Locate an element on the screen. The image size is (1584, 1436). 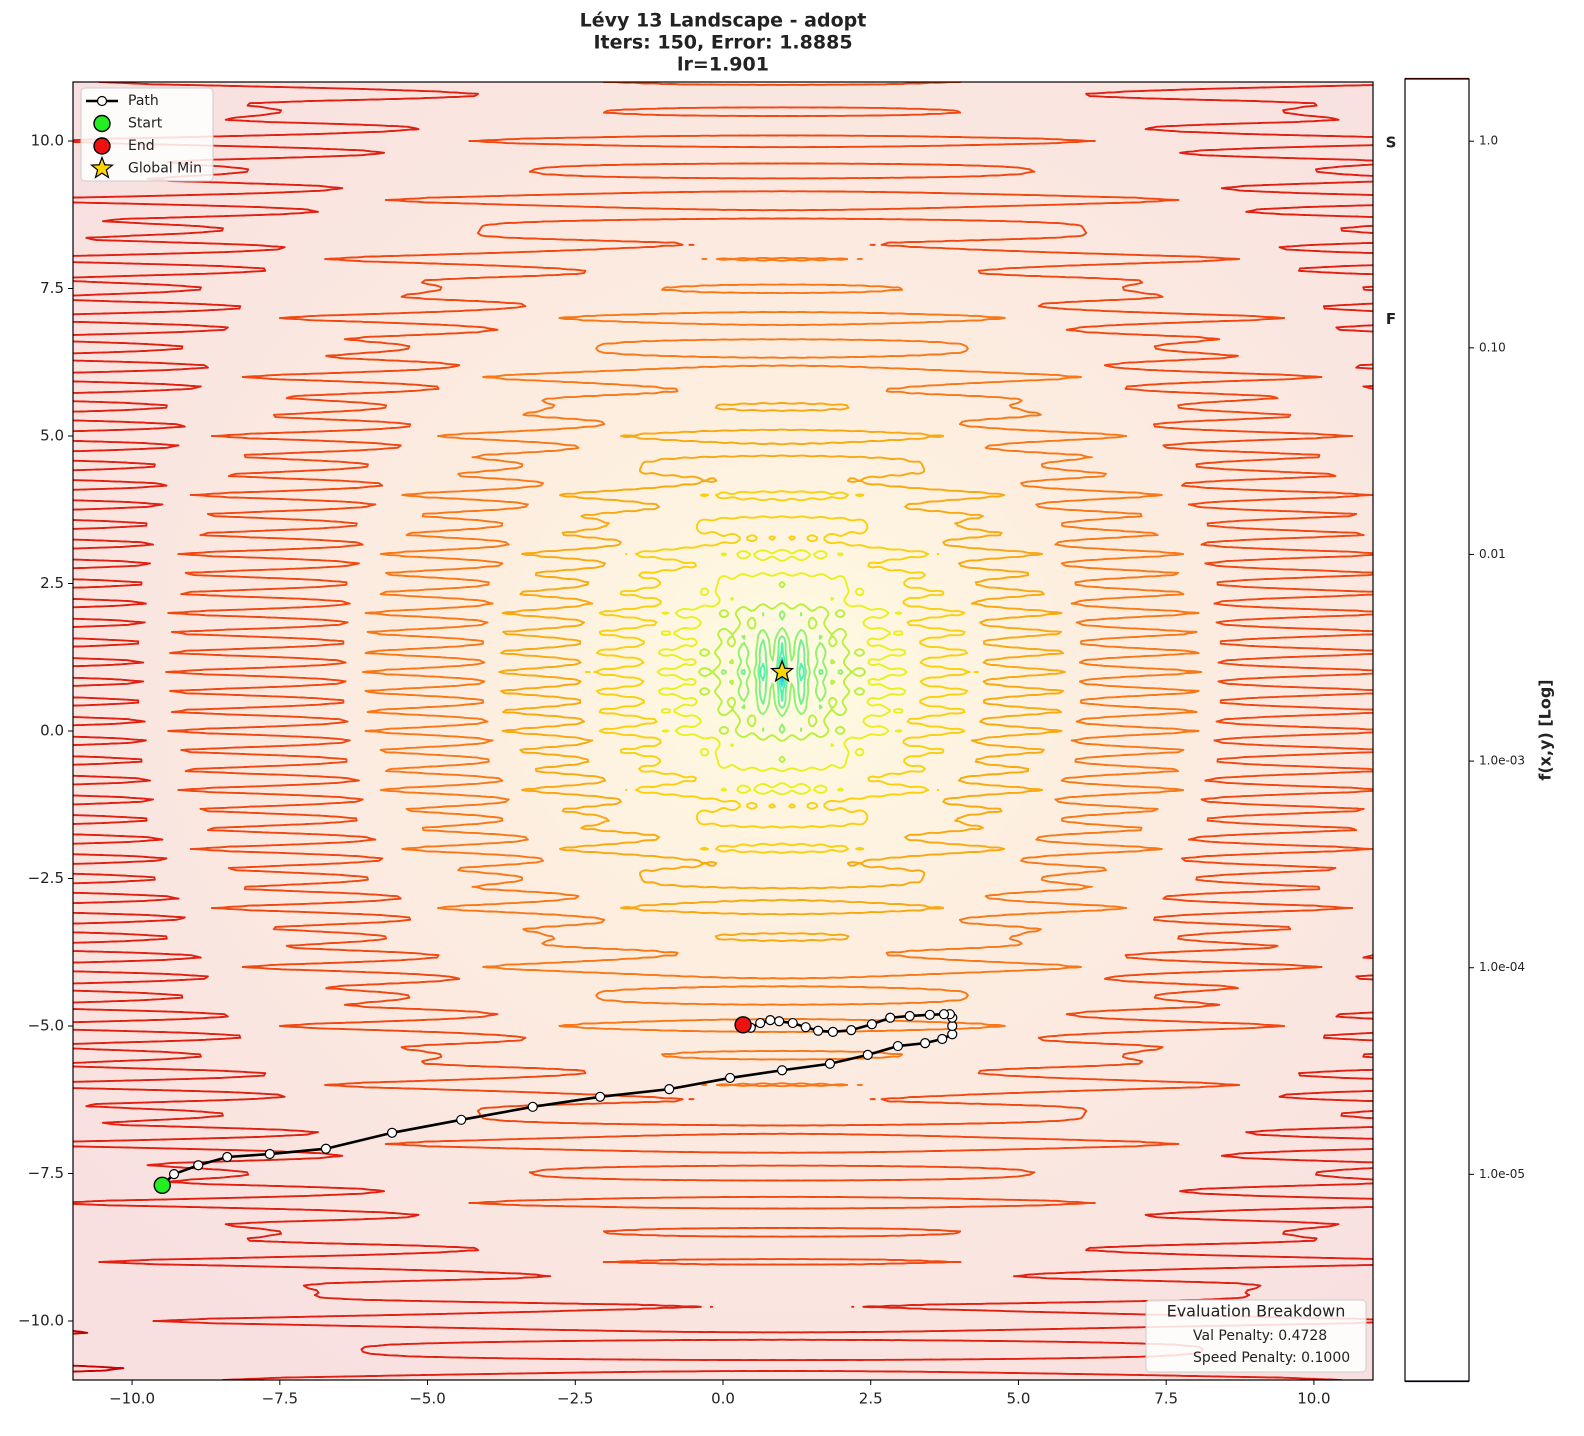
annotation-box is located at coordinates (1256, 1336).